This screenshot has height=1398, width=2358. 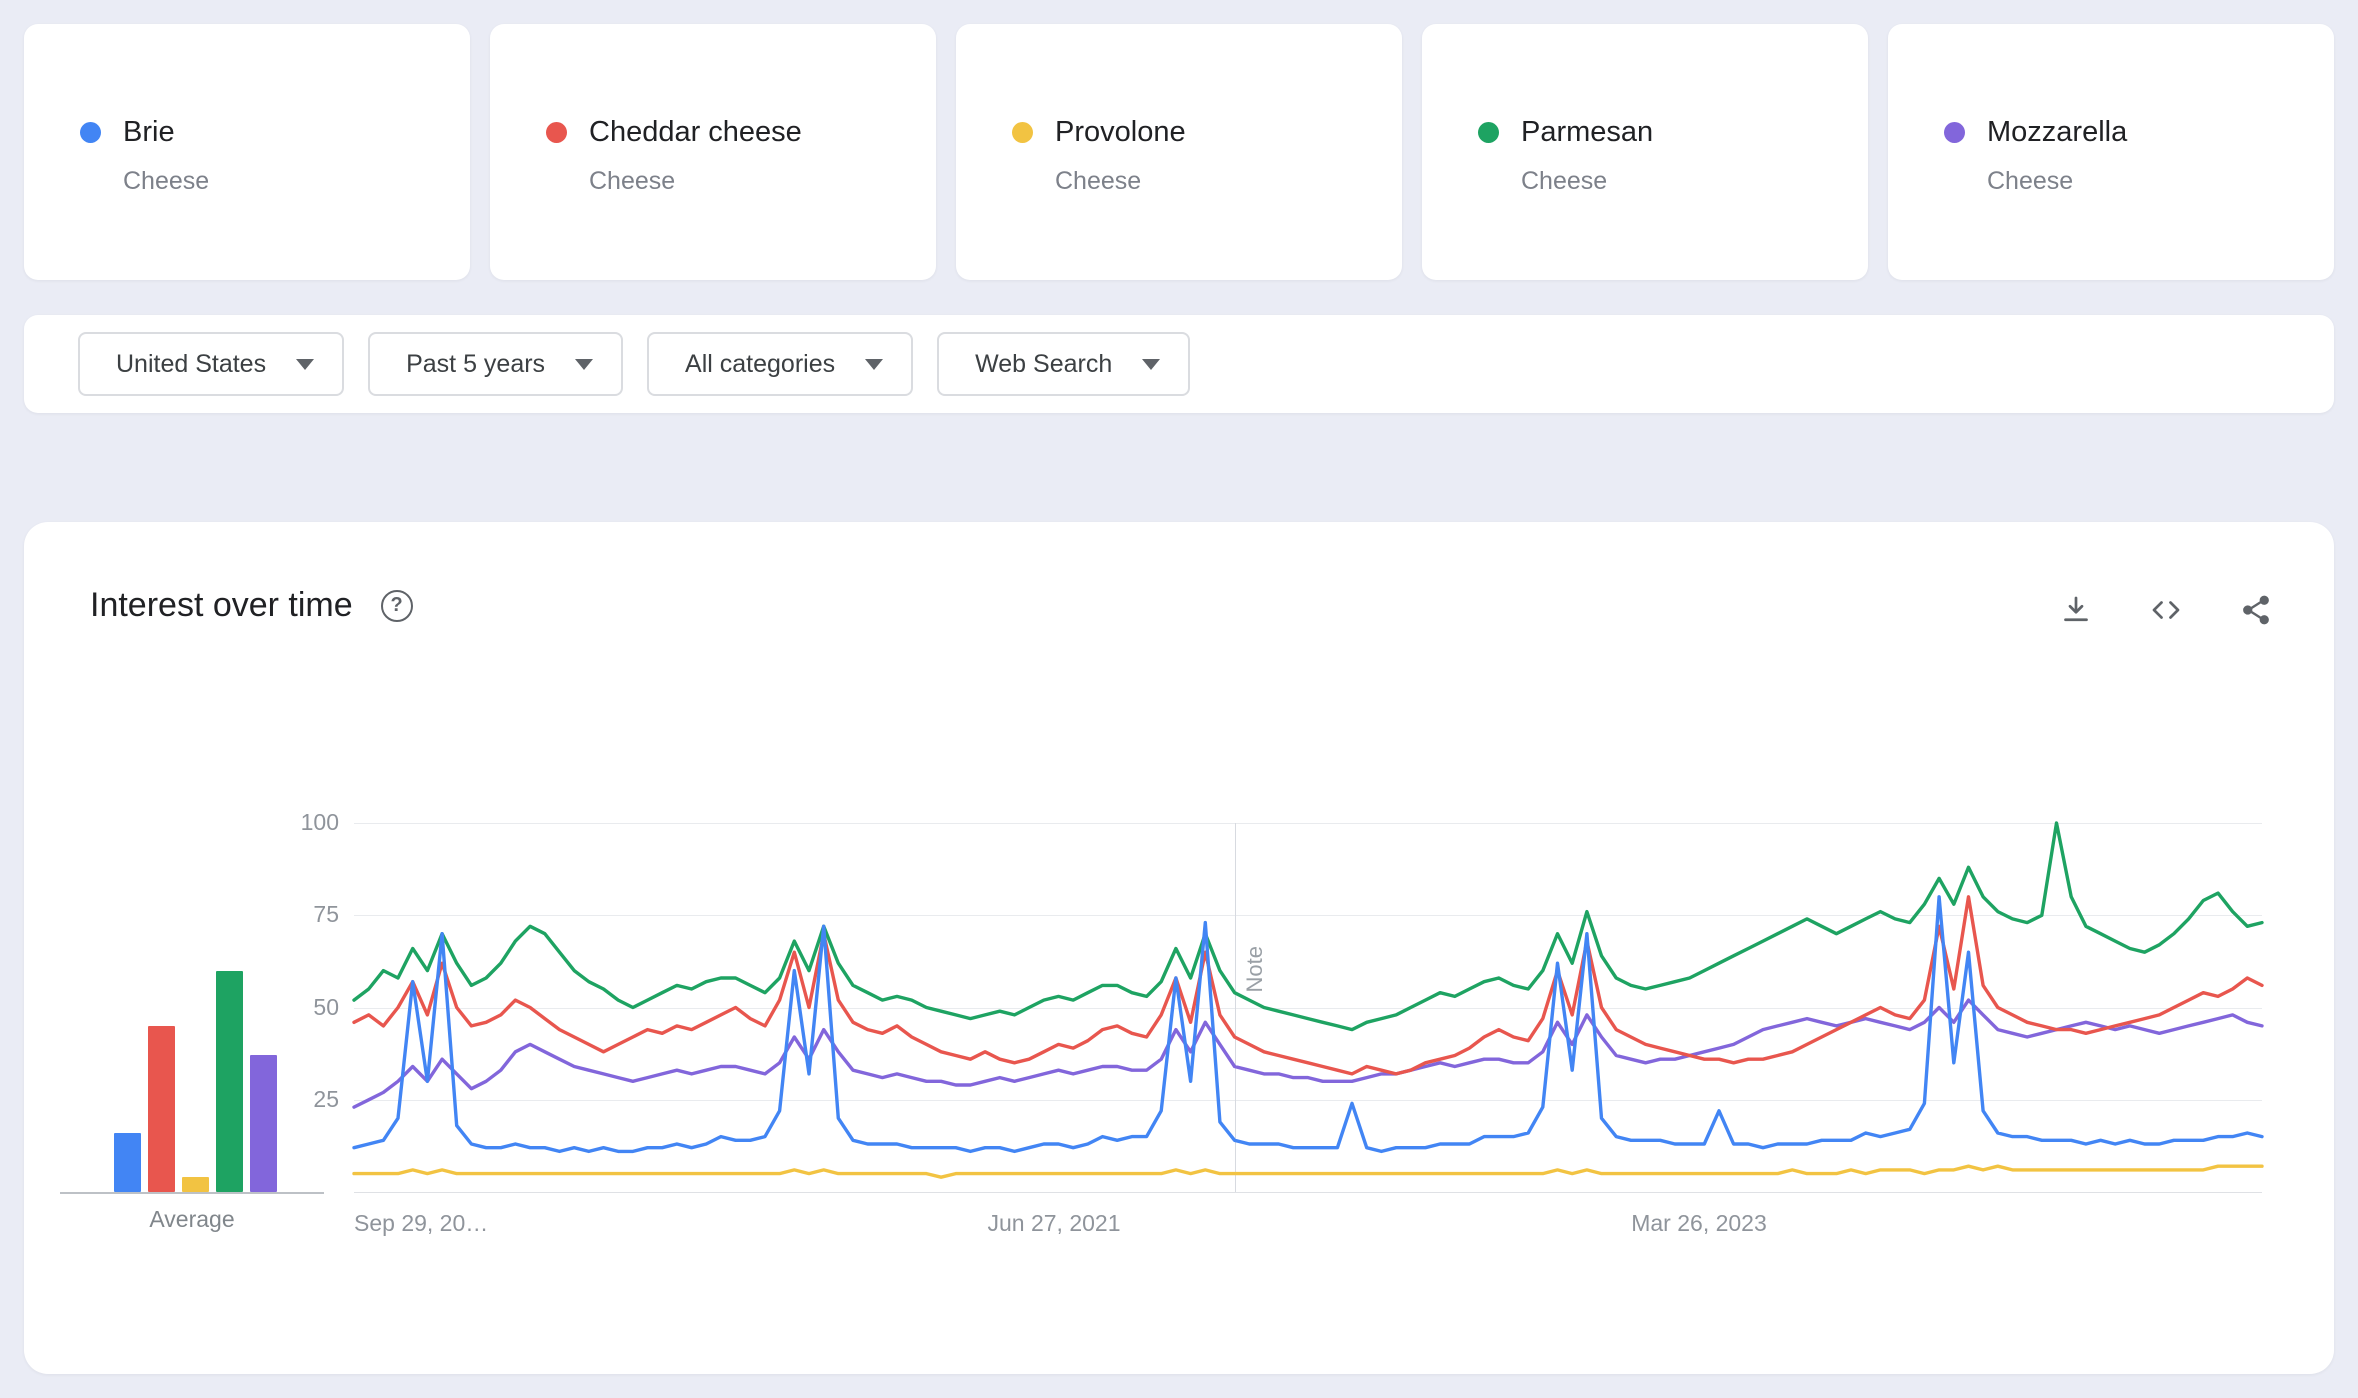 What do you see at coordinates (195, 1007) in the screenshot?
I see `average-bar-chart` at bounding box center [195, 1007].